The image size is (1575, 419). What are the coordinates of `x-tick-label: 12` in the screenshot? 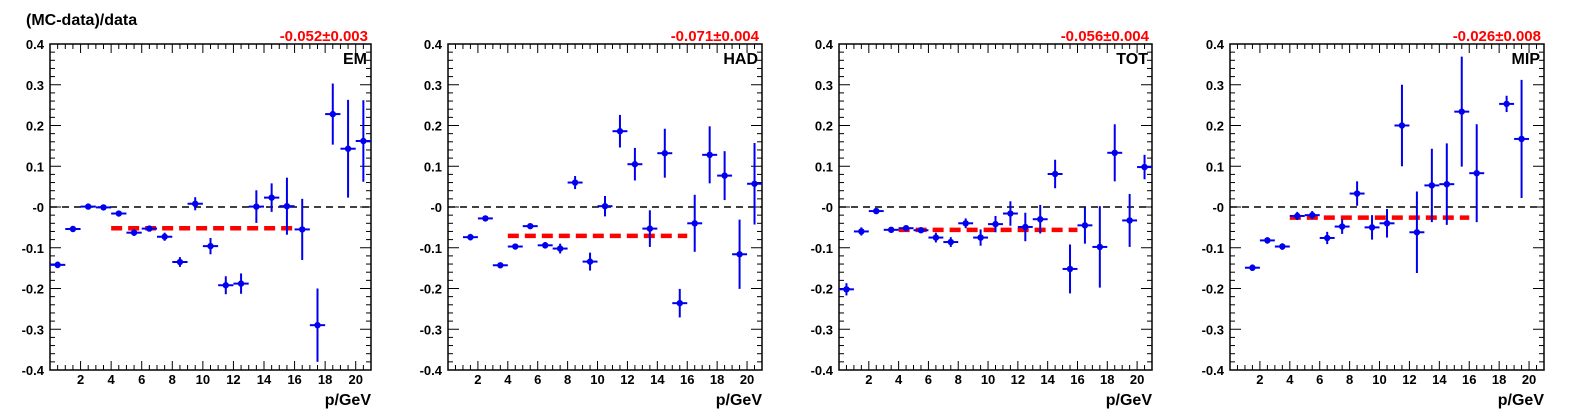 It's located at (1018, 379).